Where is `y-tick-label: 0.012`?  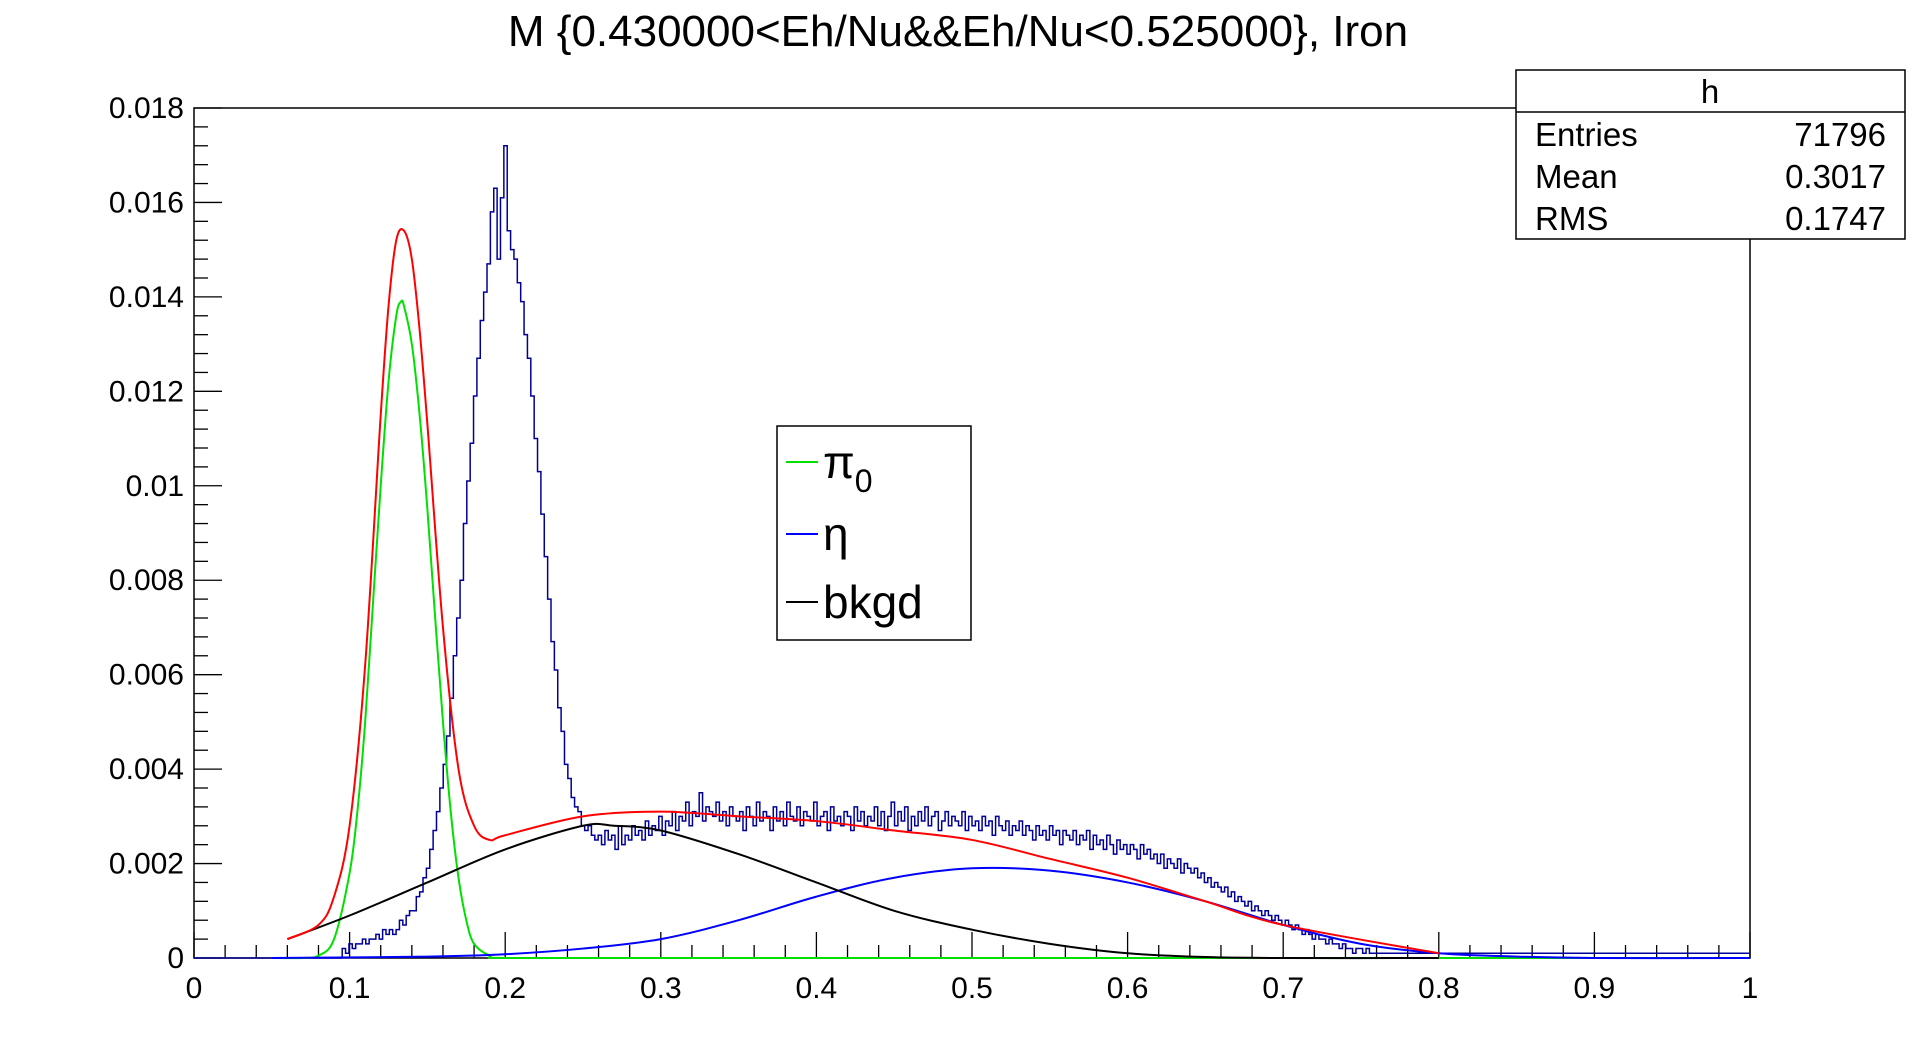
y-tick-label: 0.012 is located at coordinates (146, 391).